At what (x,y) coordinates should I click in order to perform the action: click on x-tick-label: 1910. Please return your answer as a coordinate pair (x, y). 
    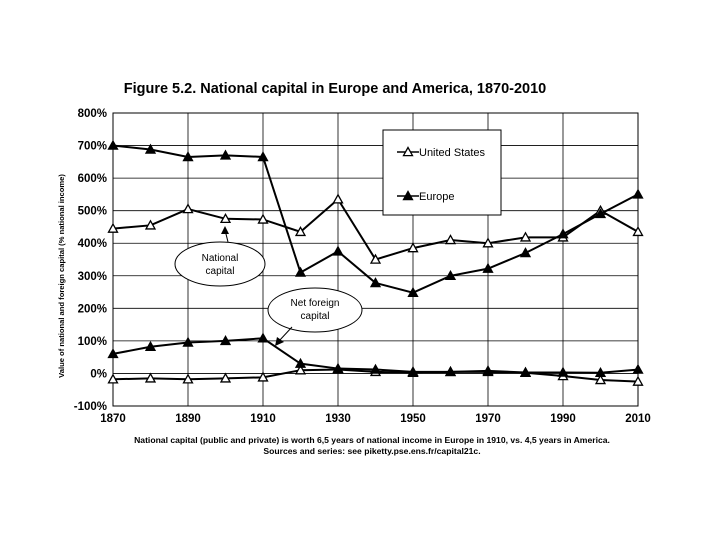
    Looking at the image, I should click on (263, 419).